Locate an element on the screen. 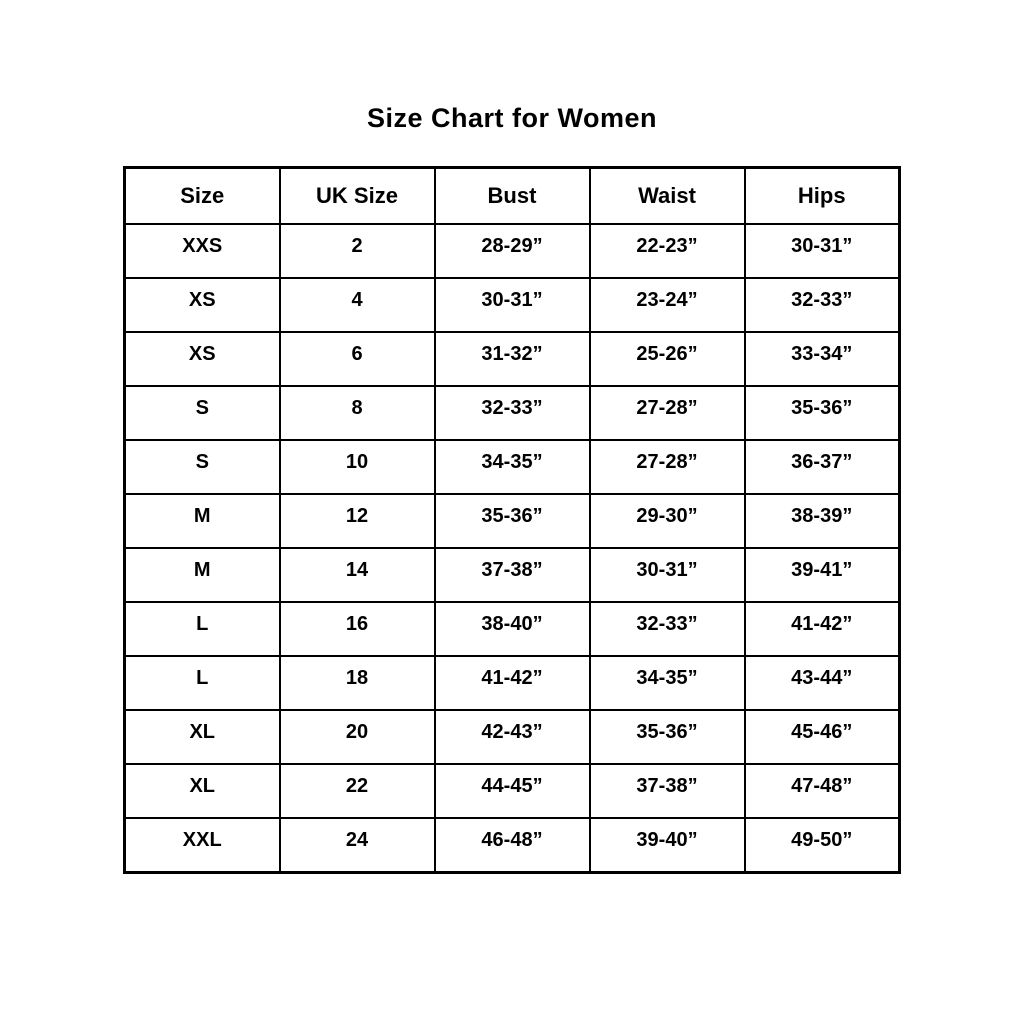 This screenshot has height=1024, width=1024. table-row: XL 22 44-45” 37-38” 47-48” is located at coordinates (512, 791).